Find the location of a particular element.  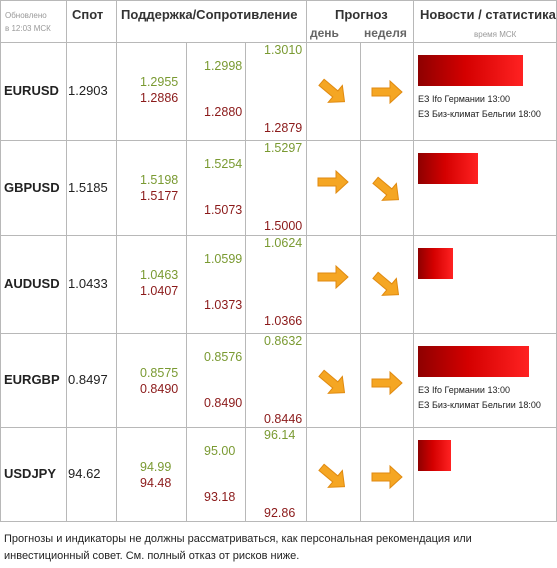

resistance-1: 1.0463 is located at coordinates (159, 275).